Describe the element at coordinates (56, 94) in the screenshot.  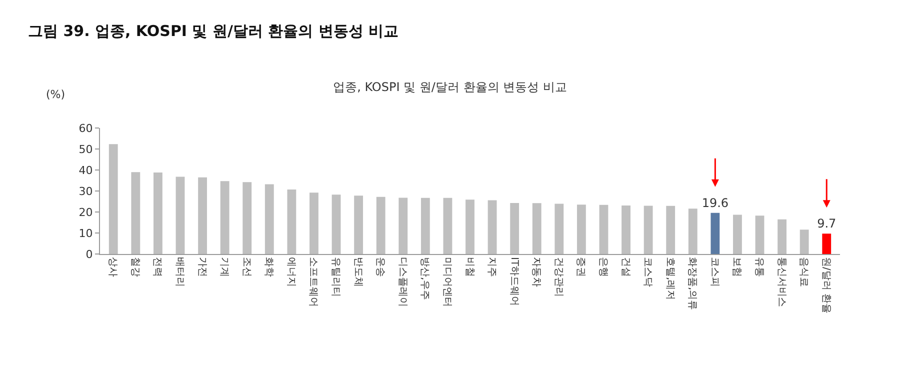
I see `y-axis-title: (%)` at that location.